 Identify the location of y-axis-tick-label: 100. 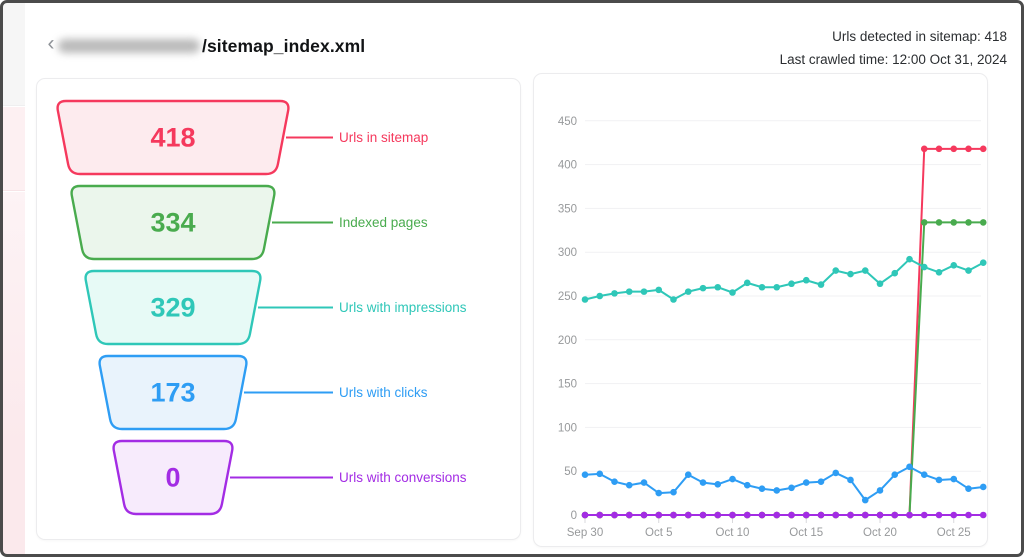
(567, 428).